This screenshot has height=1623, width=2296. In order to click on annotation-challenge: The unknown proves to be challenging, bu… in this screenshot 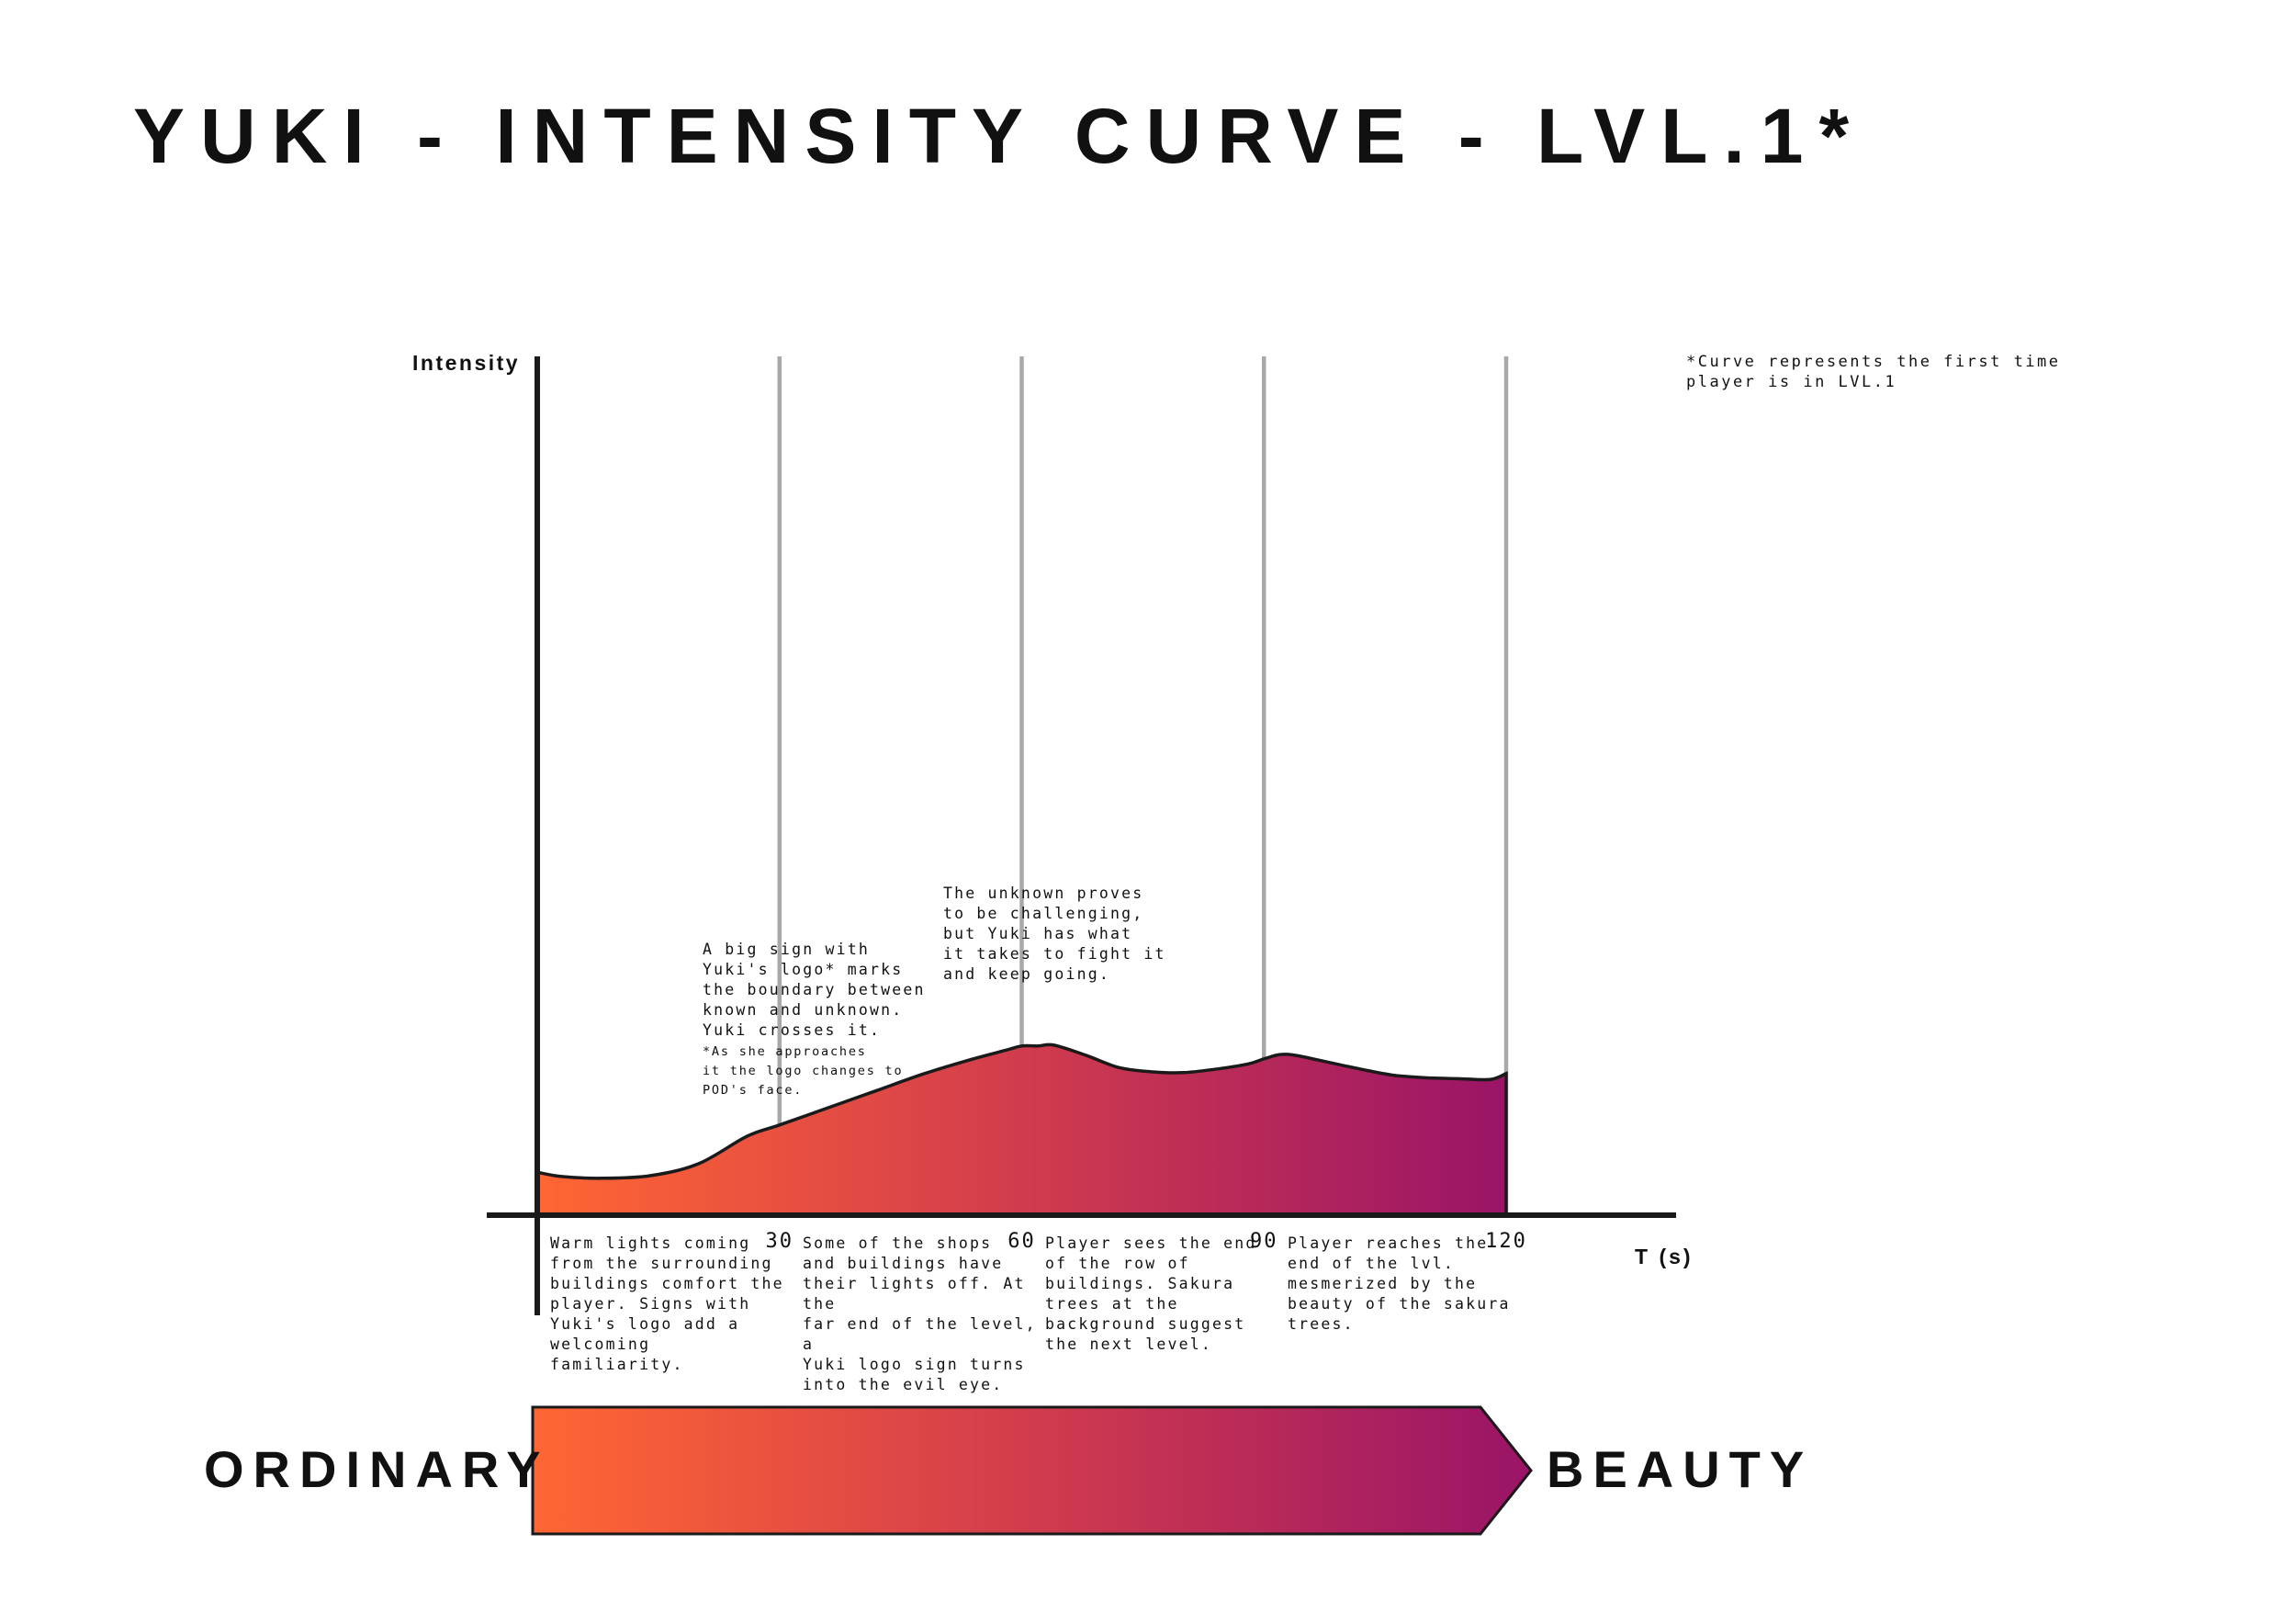, I will do `click(1054, 934)`.